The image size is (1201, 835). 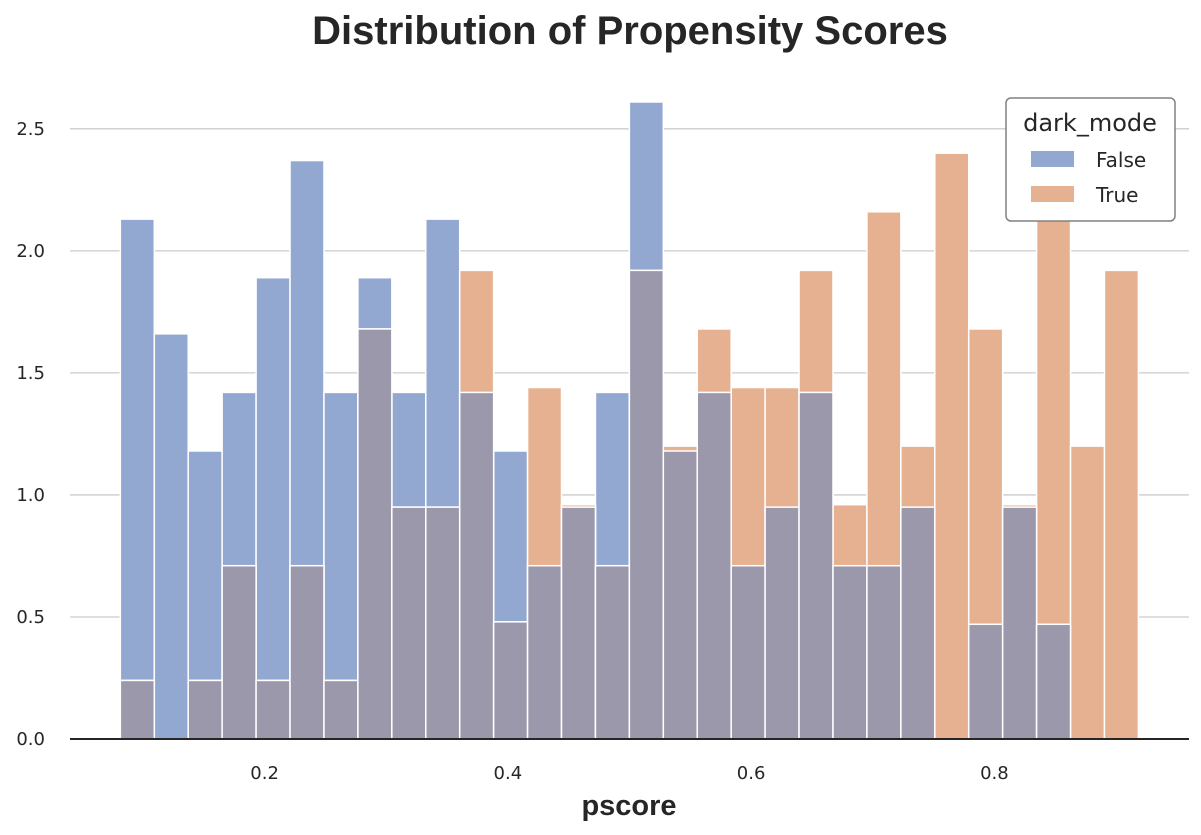 I want to click on y-tick-label: 0.0, so click(x=30, y=739).